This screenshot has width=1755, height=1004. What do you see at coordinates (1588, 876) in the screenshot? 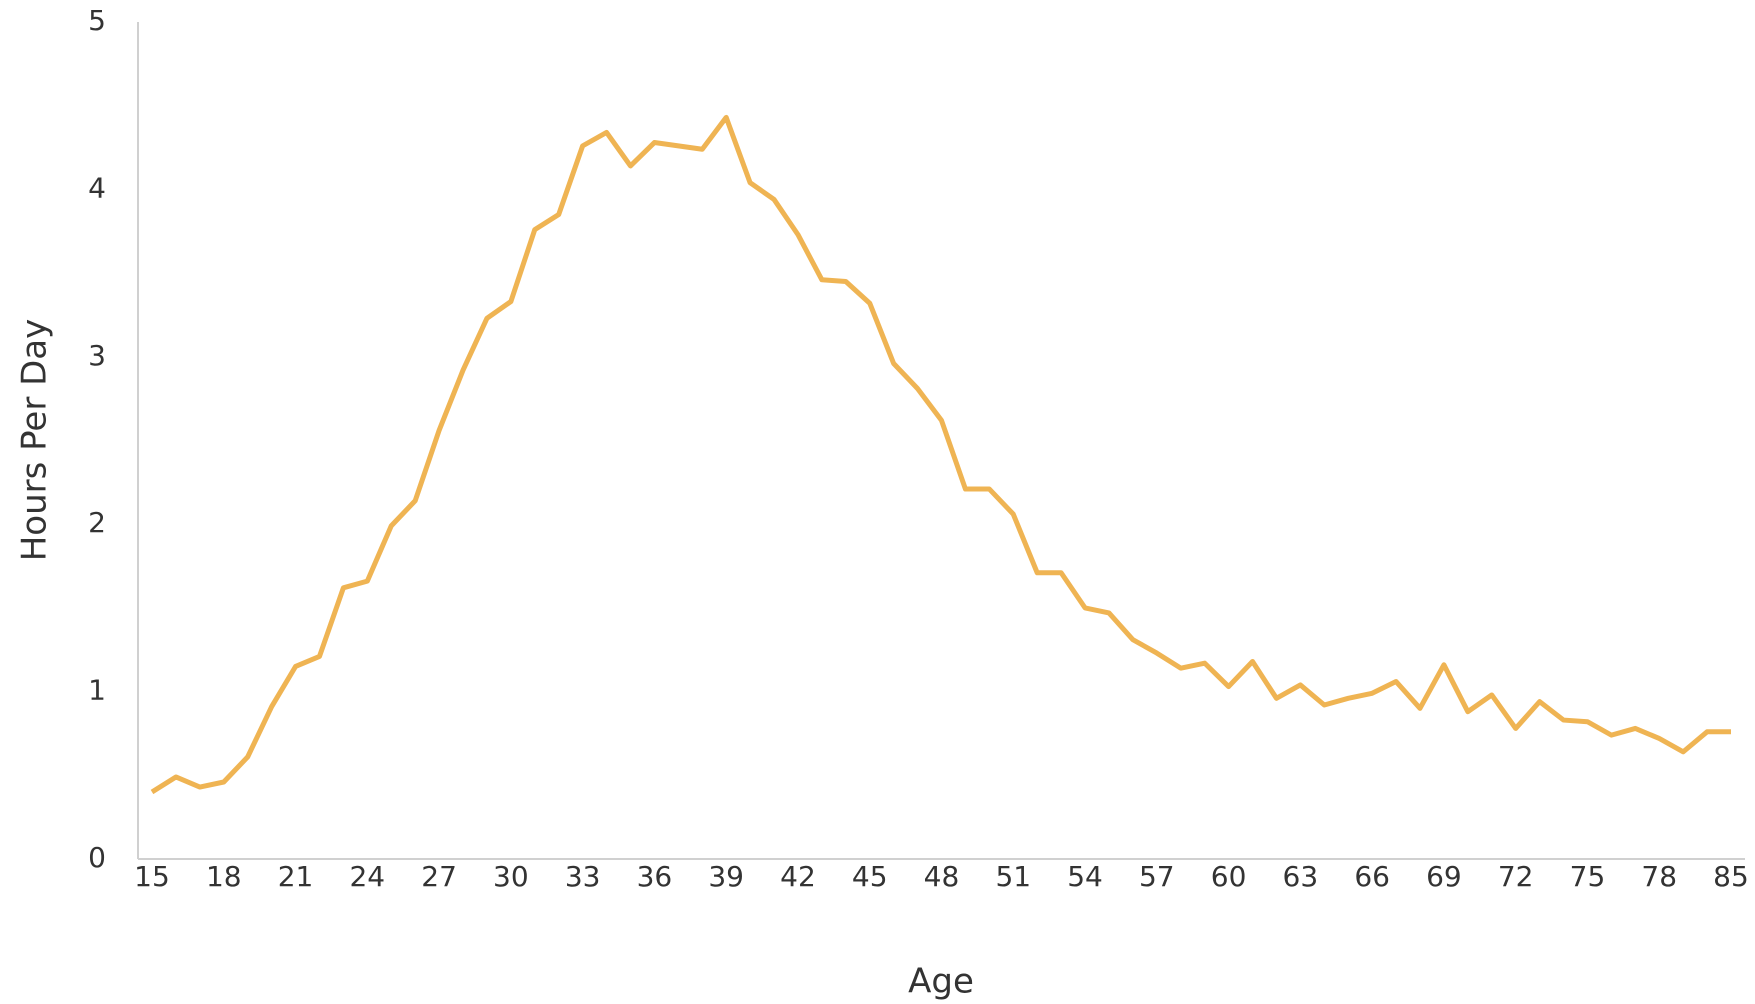
I see `x-tick-label: 75` at bounding box center [1588, 876].